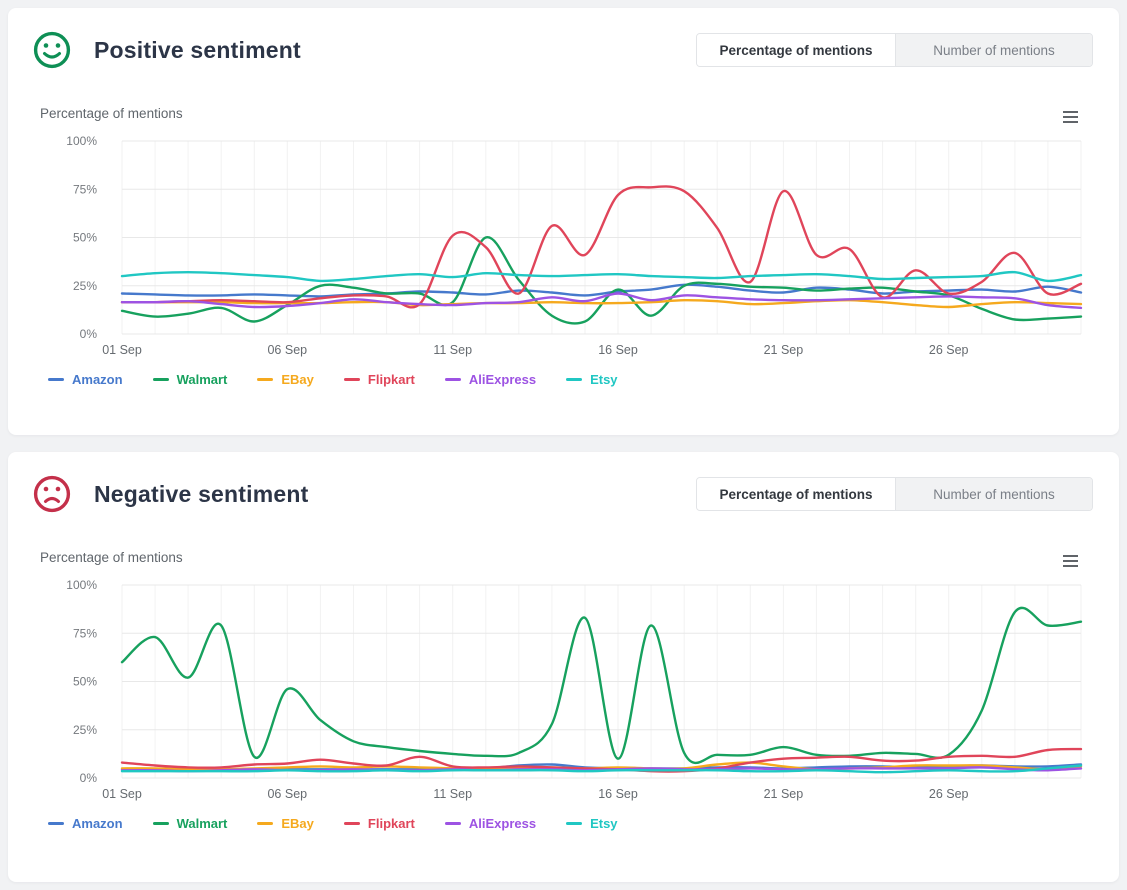 The height and width of the screenshot is (890, 1127). I want to click on page-title: Positive sentiment, so click(197, 49).